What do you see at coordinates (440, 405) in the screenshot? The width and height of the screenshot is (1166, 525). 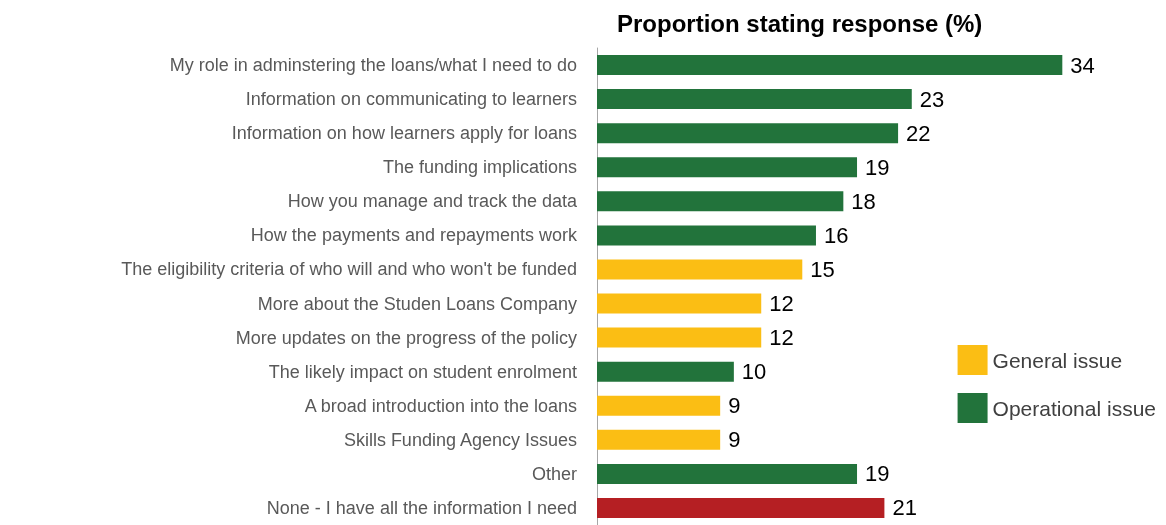 I see `y-tick-label: A broad introduction into the loans` at bounding box center [440, 405].